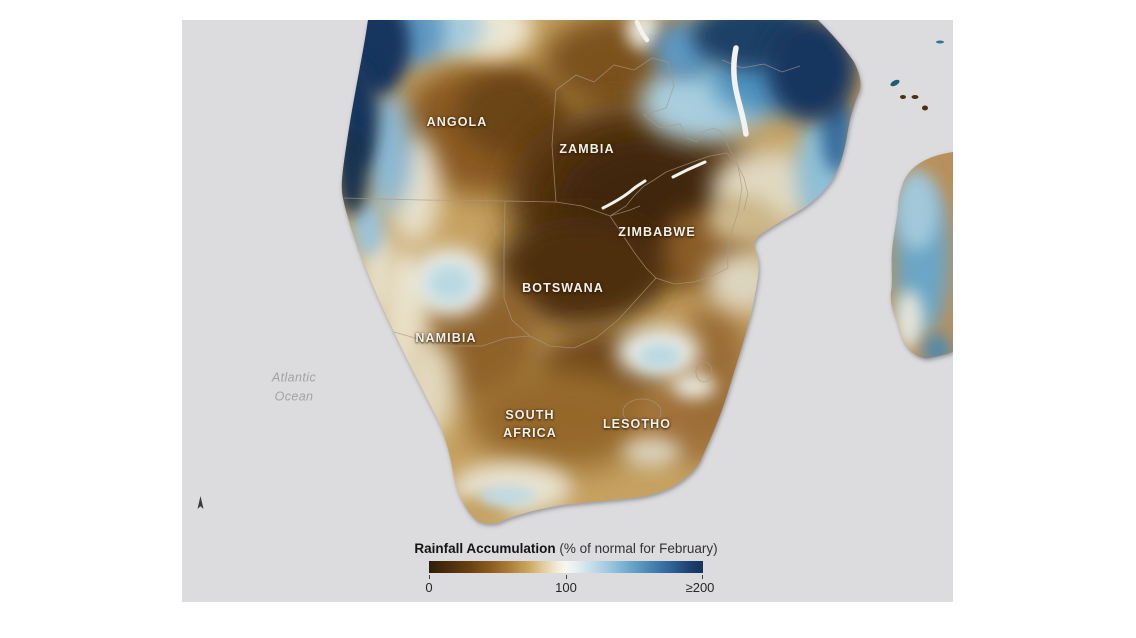 This screenshot has height=638, width=1136. I want to click on legend-gradient-bar, so click(566, 567).